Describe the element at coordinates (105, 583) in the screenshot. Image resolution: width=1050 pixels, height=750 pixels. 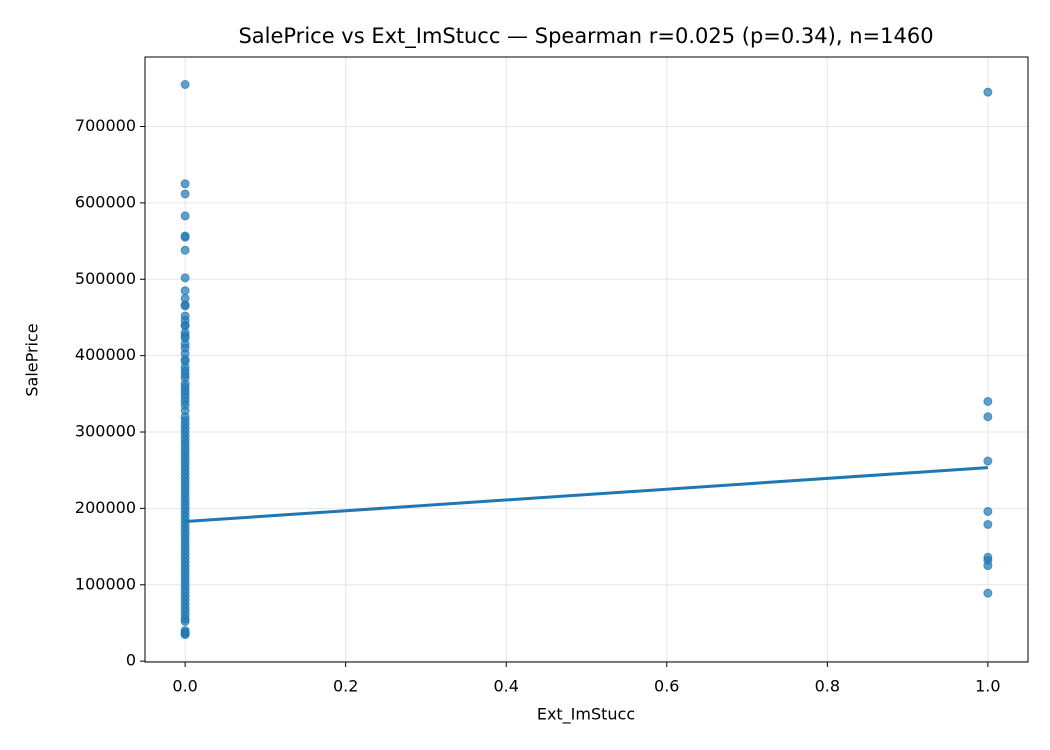
I see `y-tick-label: 100000` at that location.